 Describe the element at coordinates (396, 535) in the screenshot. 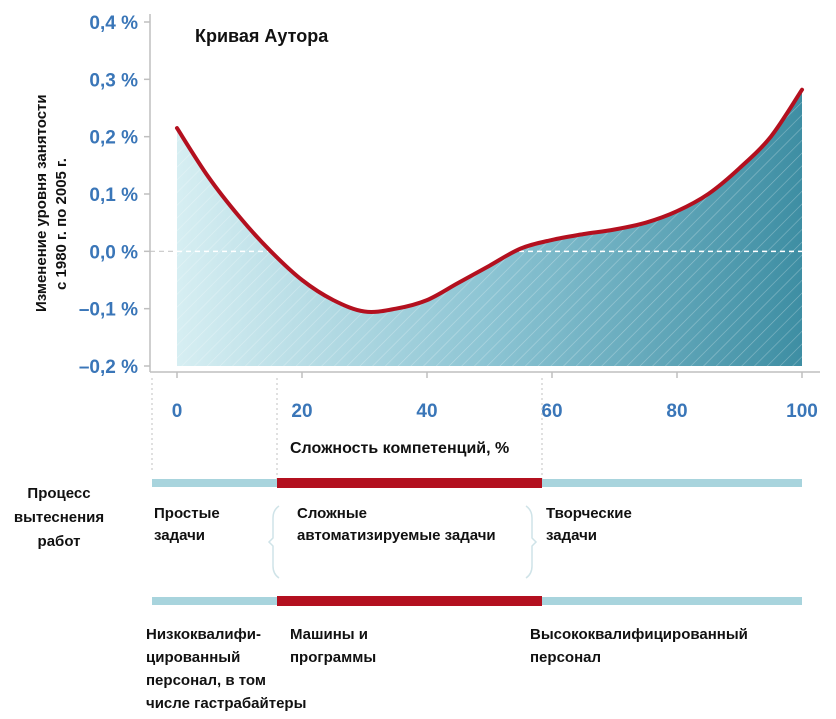

I see `task-complex-line: автоматизируемые задачи` at that location.